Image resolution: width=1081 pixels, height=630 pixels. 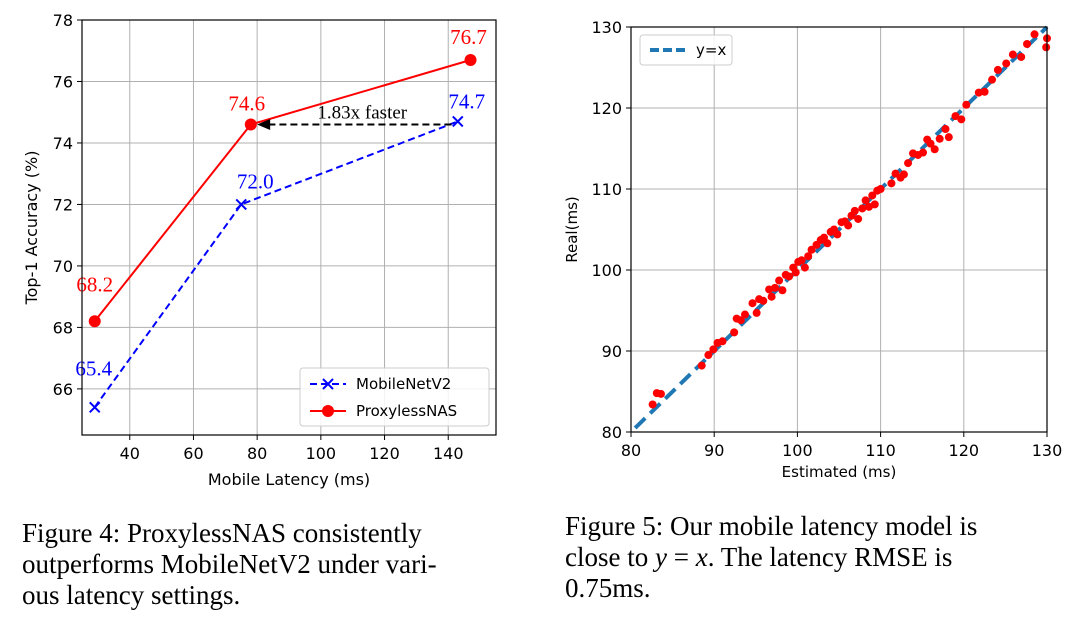 What do you see at coordinates (193, 453) in the screenshot?
I see `c1-x-tick-label: 60` at bounding box center [193, 453].